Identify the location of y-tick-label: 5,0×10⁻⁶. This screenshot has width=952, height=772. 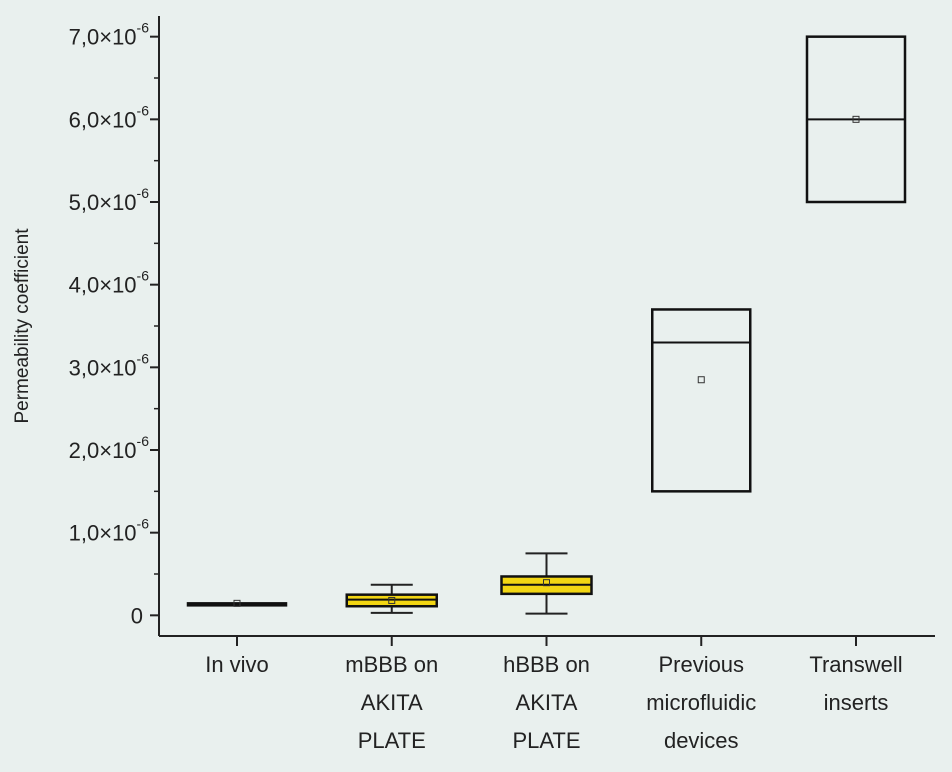
(109, 200).